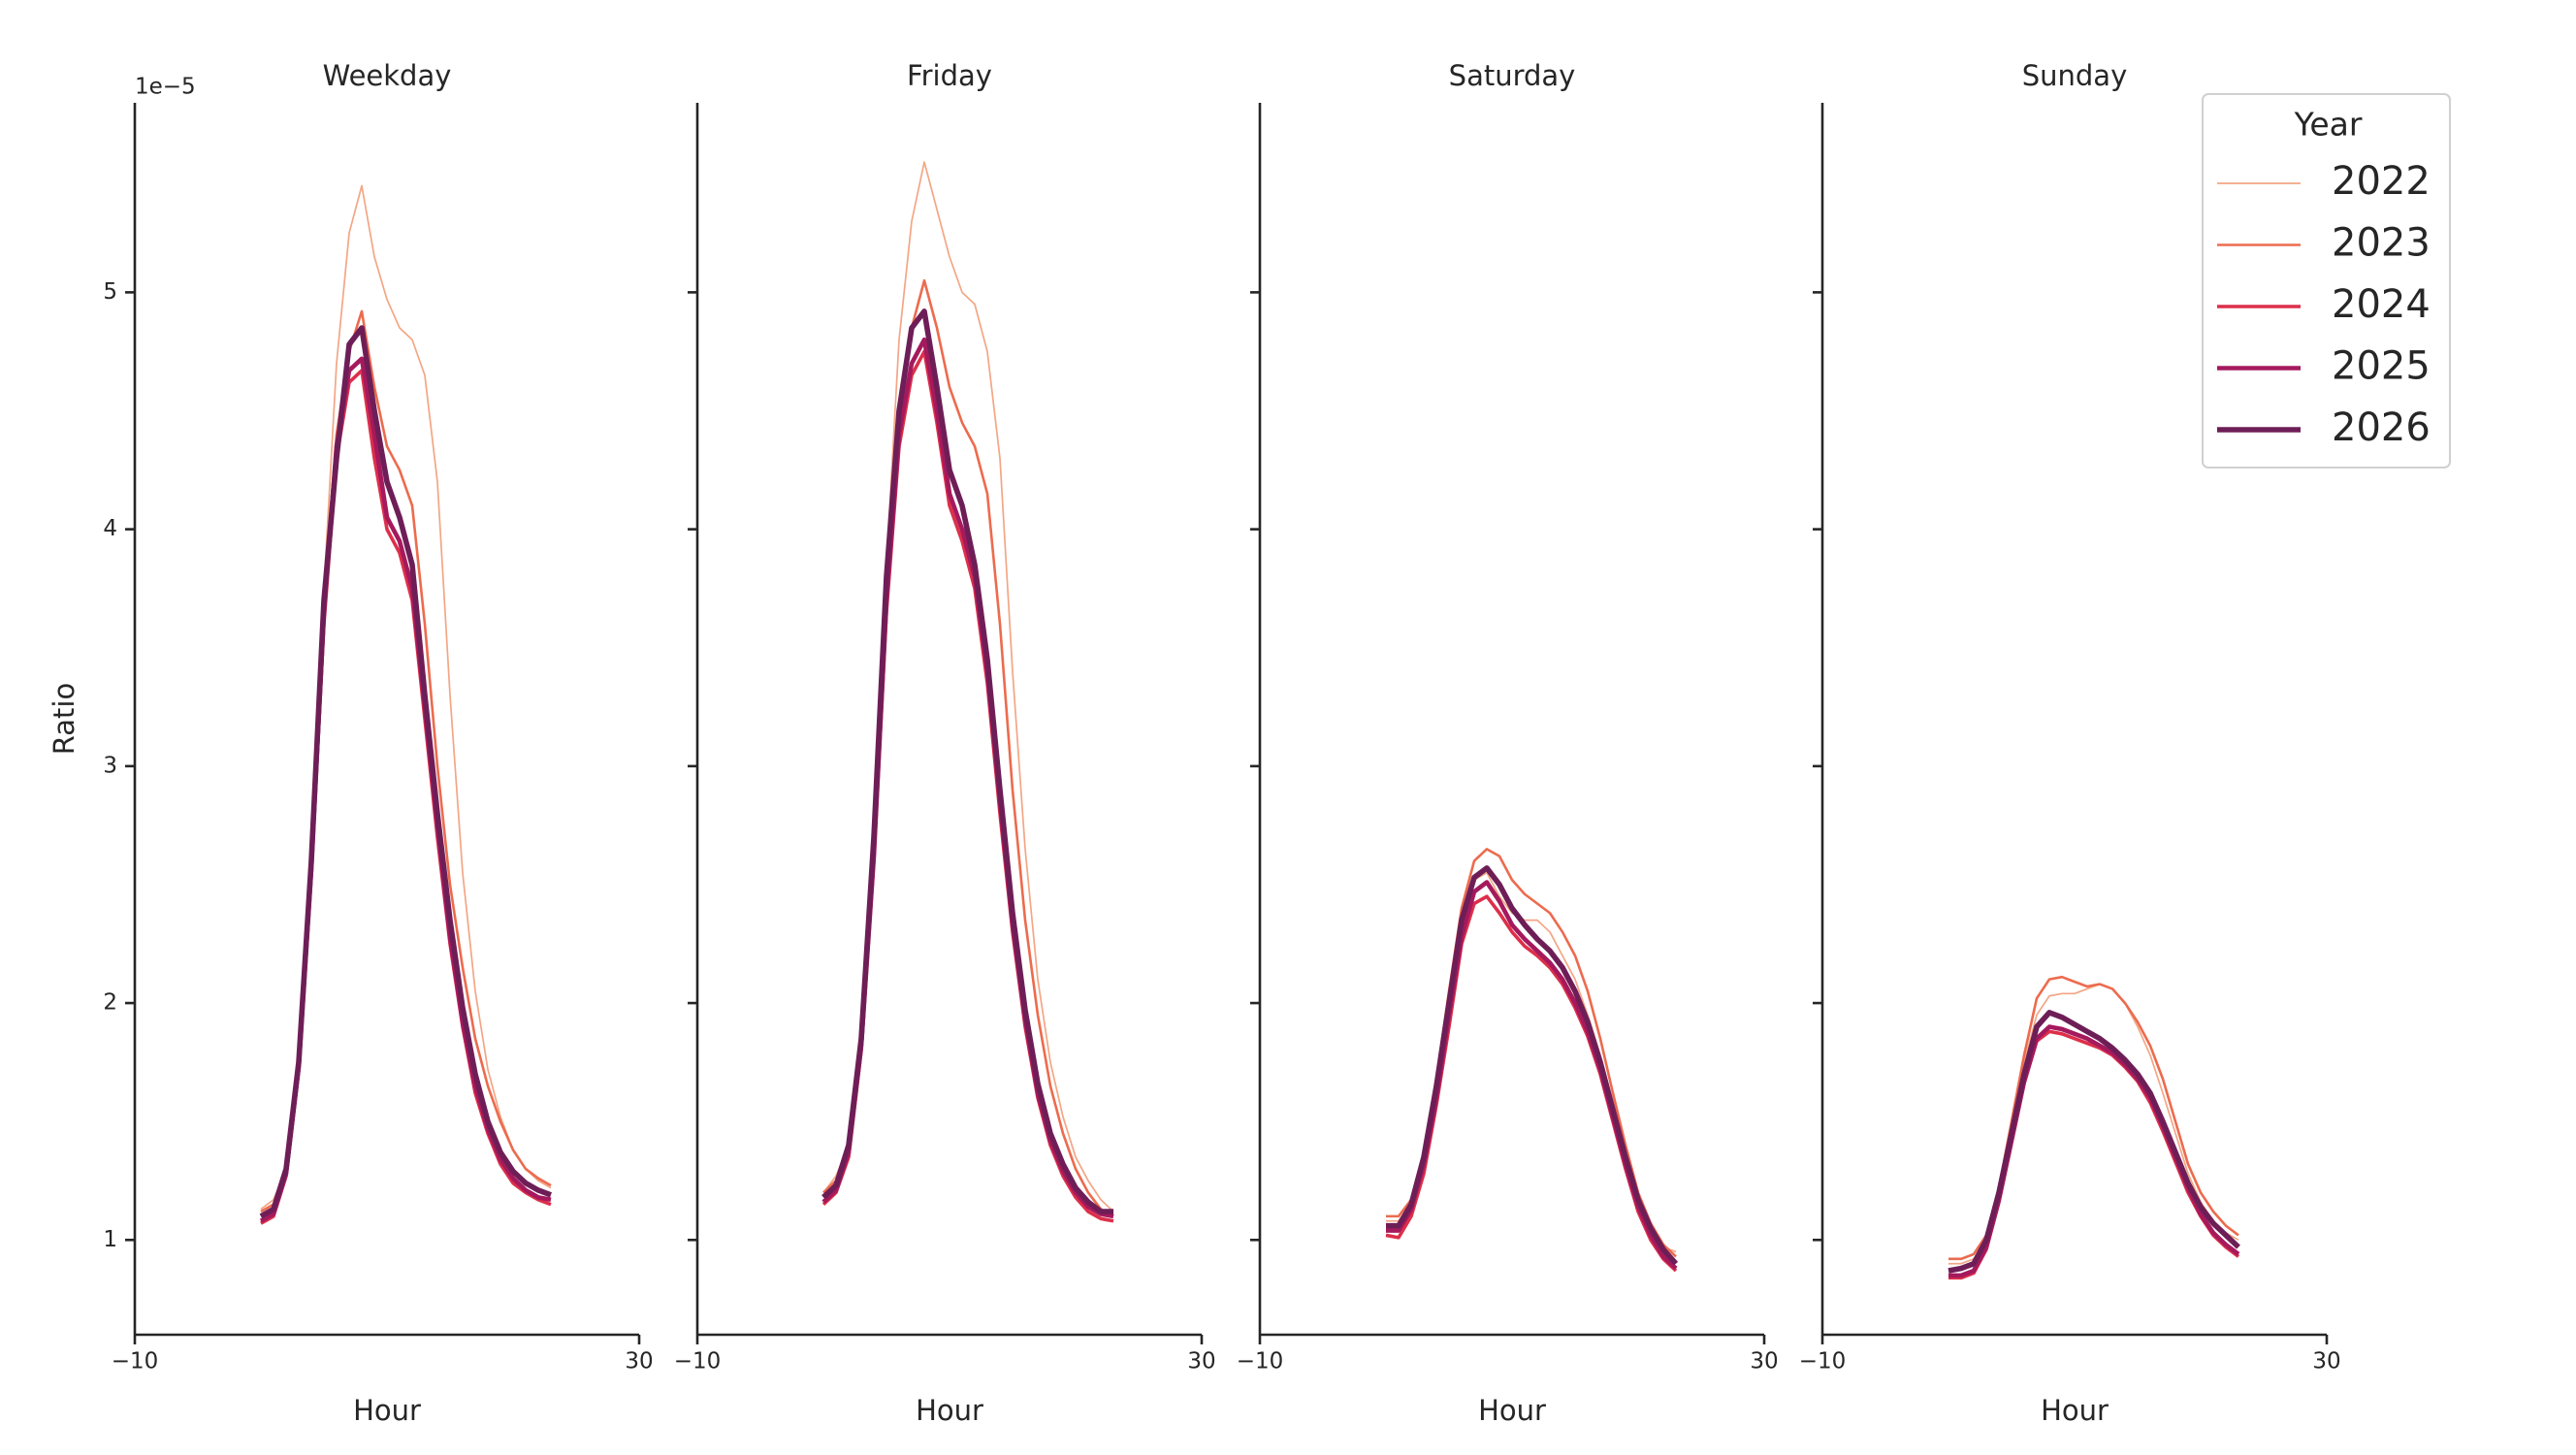  What do you see at coordinates (110, 292) in the screenshot?
I see `y-tick-label: 5` at bounding box center [110, 292].